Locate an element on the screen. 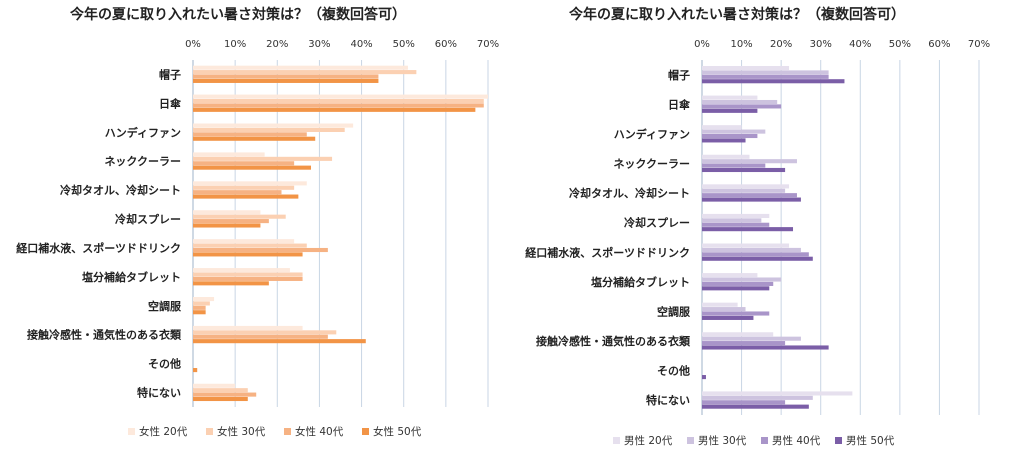 Image resolution: width=1017 pixels, height=458 pixels. legend-label: 男性 20代 is located at coordinates (648, 440).